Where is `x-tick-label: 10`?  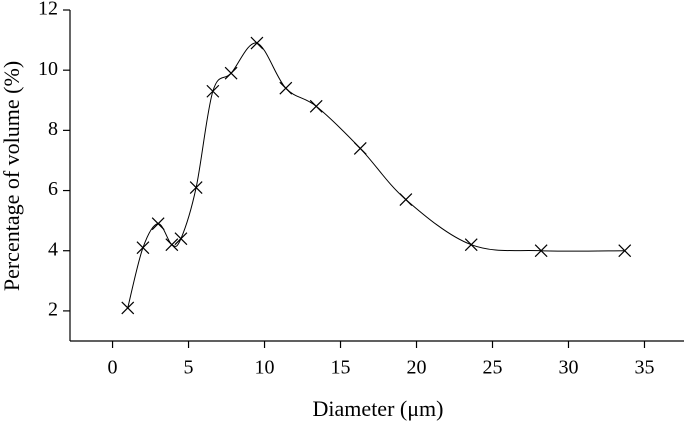 x-tick-label: 10 is located at coordinates (265, 368).